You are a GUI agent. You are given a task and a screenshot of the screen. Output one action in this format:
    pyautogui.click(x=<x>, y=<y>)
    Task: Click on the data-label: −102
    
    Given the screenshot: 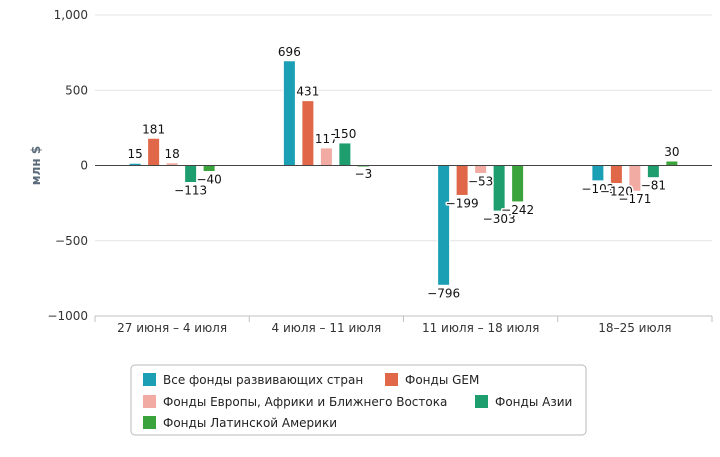 What is the action you would take?
    pyautogui.click(x=597, y=189)
    